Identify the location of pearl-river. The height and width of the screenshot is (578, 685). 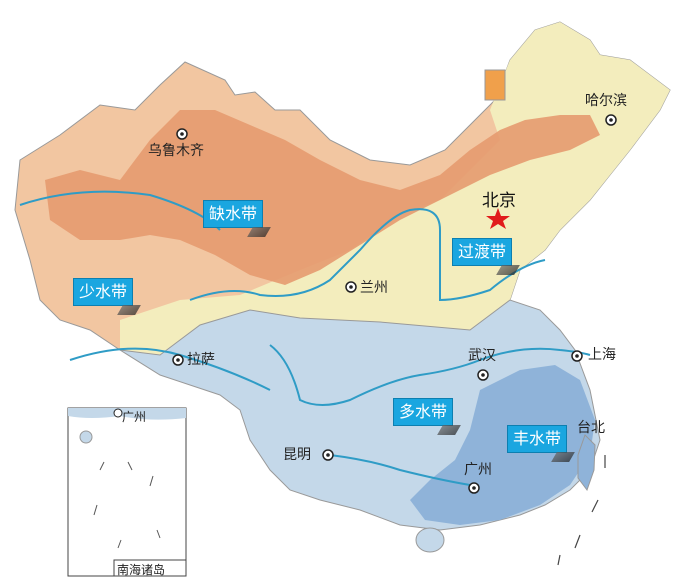
(400, 470).